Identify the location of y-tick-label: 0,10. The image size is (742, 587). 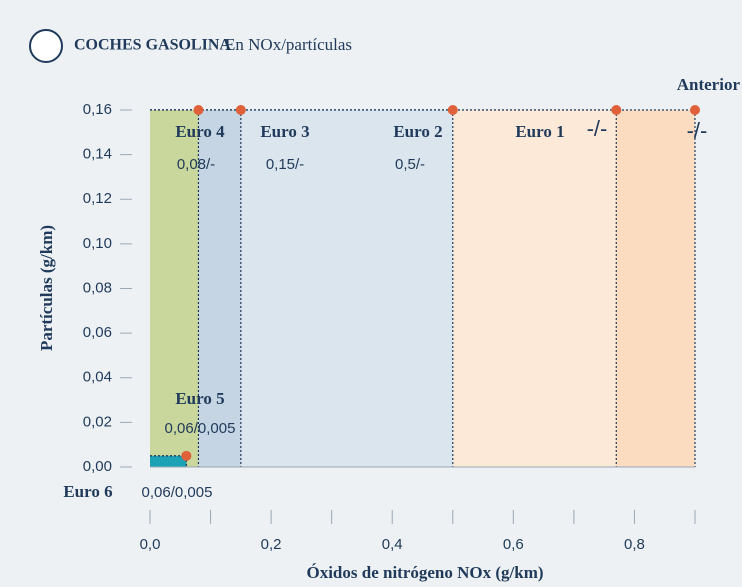
(97, 243).